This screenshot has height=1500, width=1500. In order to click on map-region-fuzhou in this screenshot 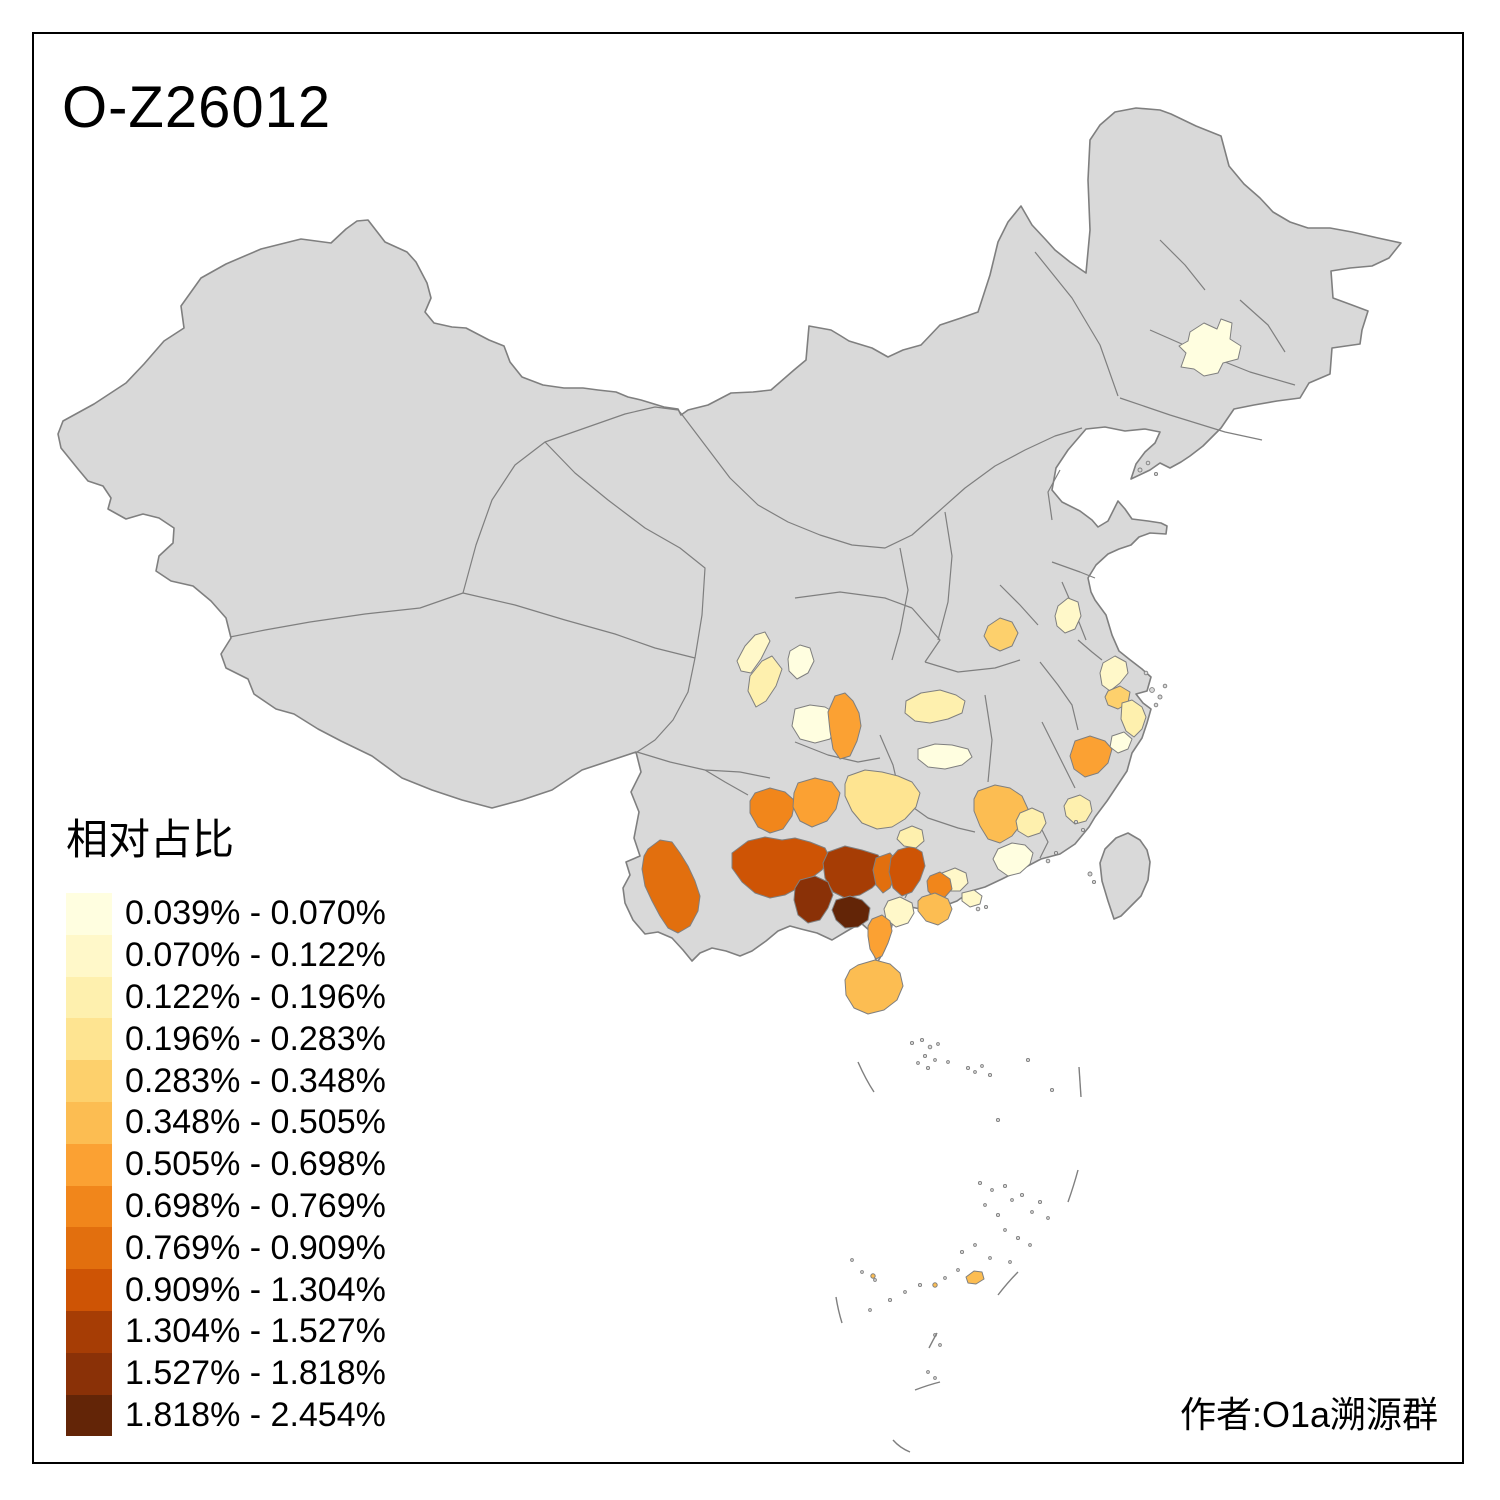, I will do `click(1078, 809)`.